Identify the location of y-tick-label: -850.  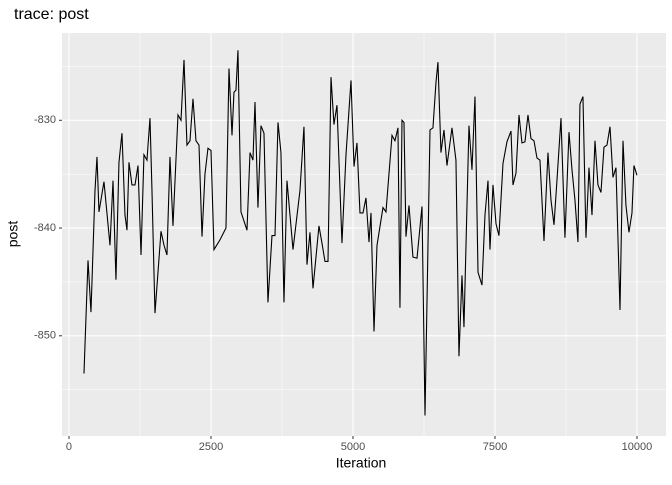
(45, 336).